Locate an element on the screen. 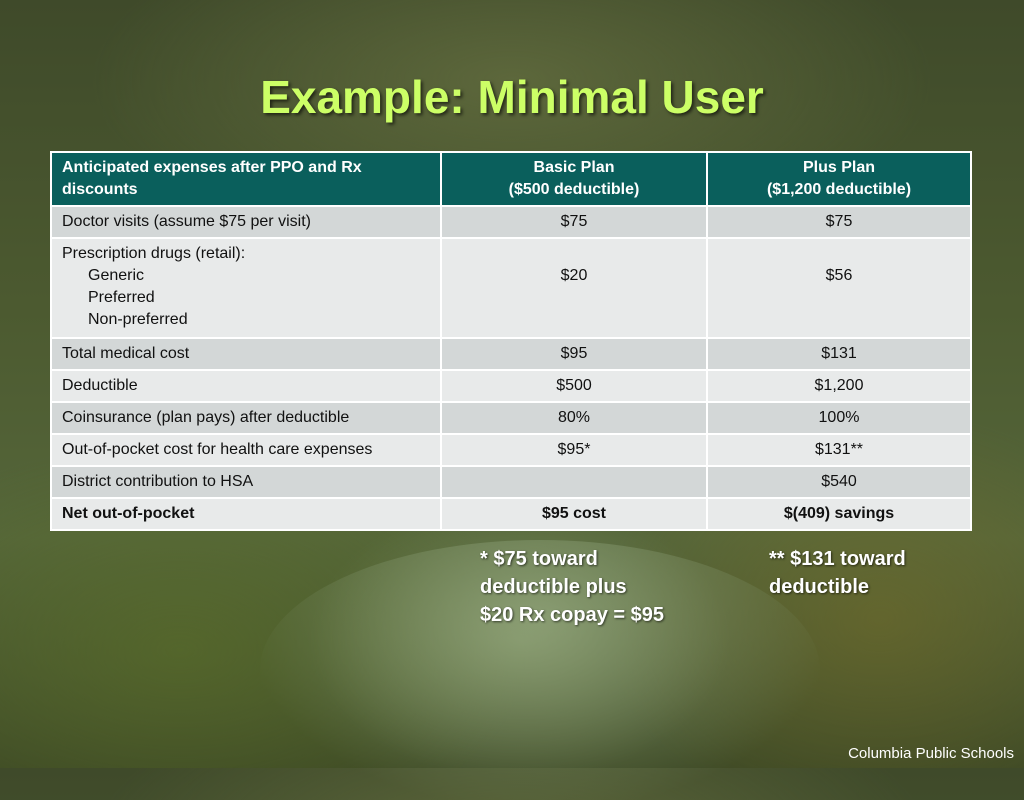  row-label: Doctor visits (assume $75 per visit) is located at coordinates (246, 222).